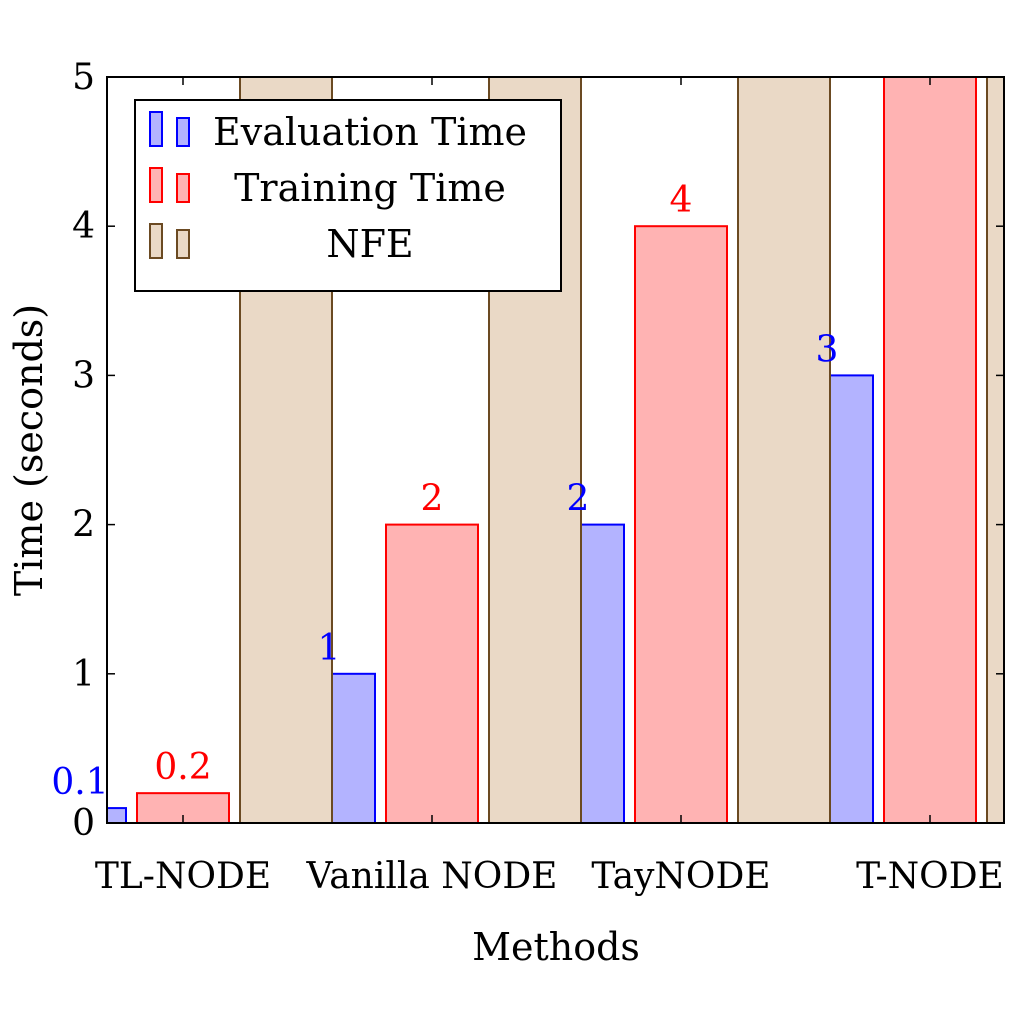  Describe the element at coordinates (432, 876) in the screenshot. I see `x-tick-label: Vanilla NODE` at that location.